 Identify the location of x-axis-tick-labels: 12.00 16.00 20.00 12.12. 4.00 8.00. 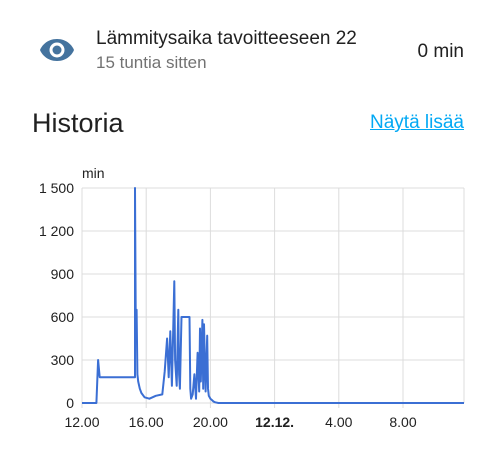
(240, 422).